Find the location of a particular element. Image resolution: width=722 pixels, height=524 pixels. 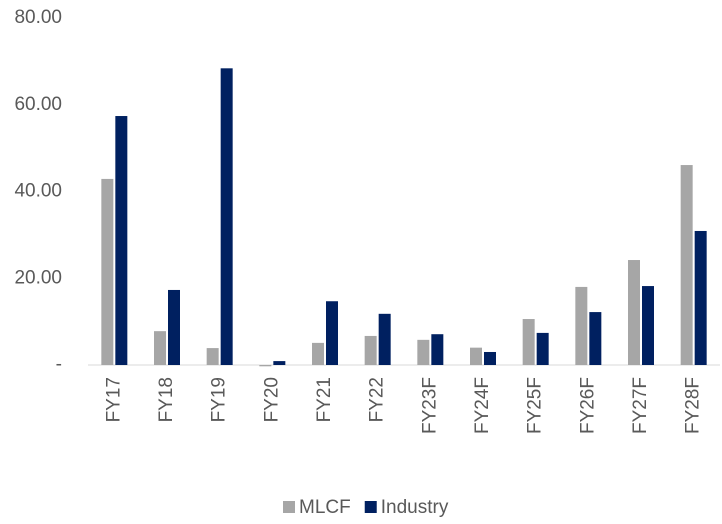

x-tick-label: FY17 is located at coordinates (113, 399).